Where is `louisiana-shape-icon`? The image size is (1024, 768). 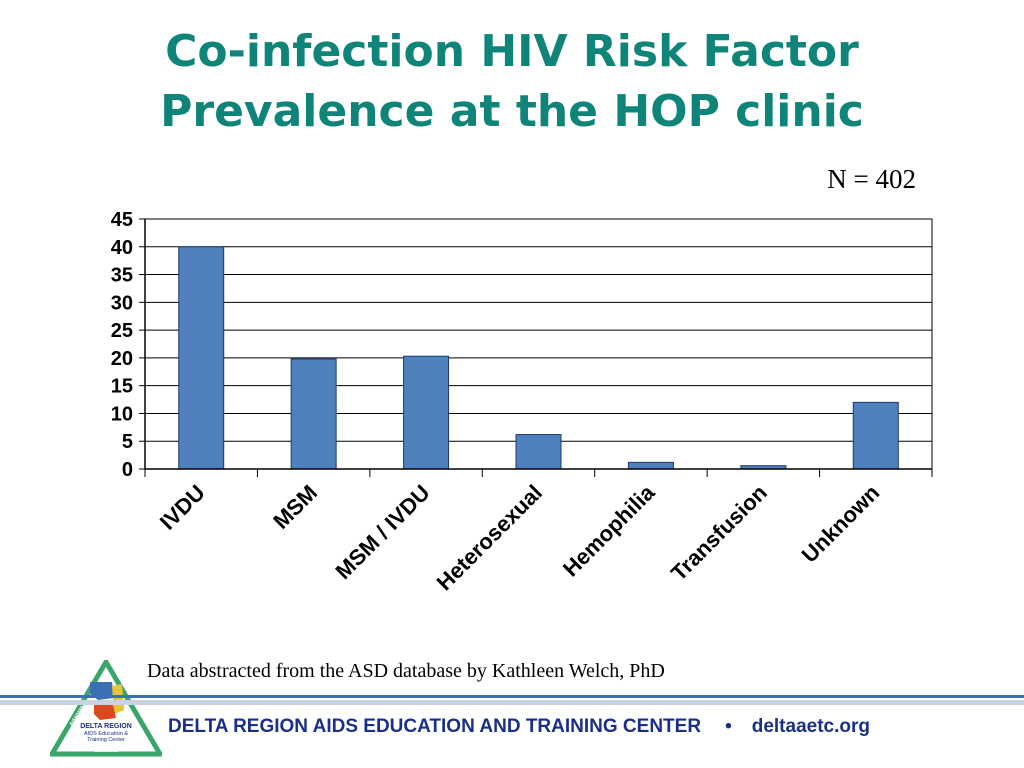 louisiana-shape-icon is located at coordinates (105, 710).